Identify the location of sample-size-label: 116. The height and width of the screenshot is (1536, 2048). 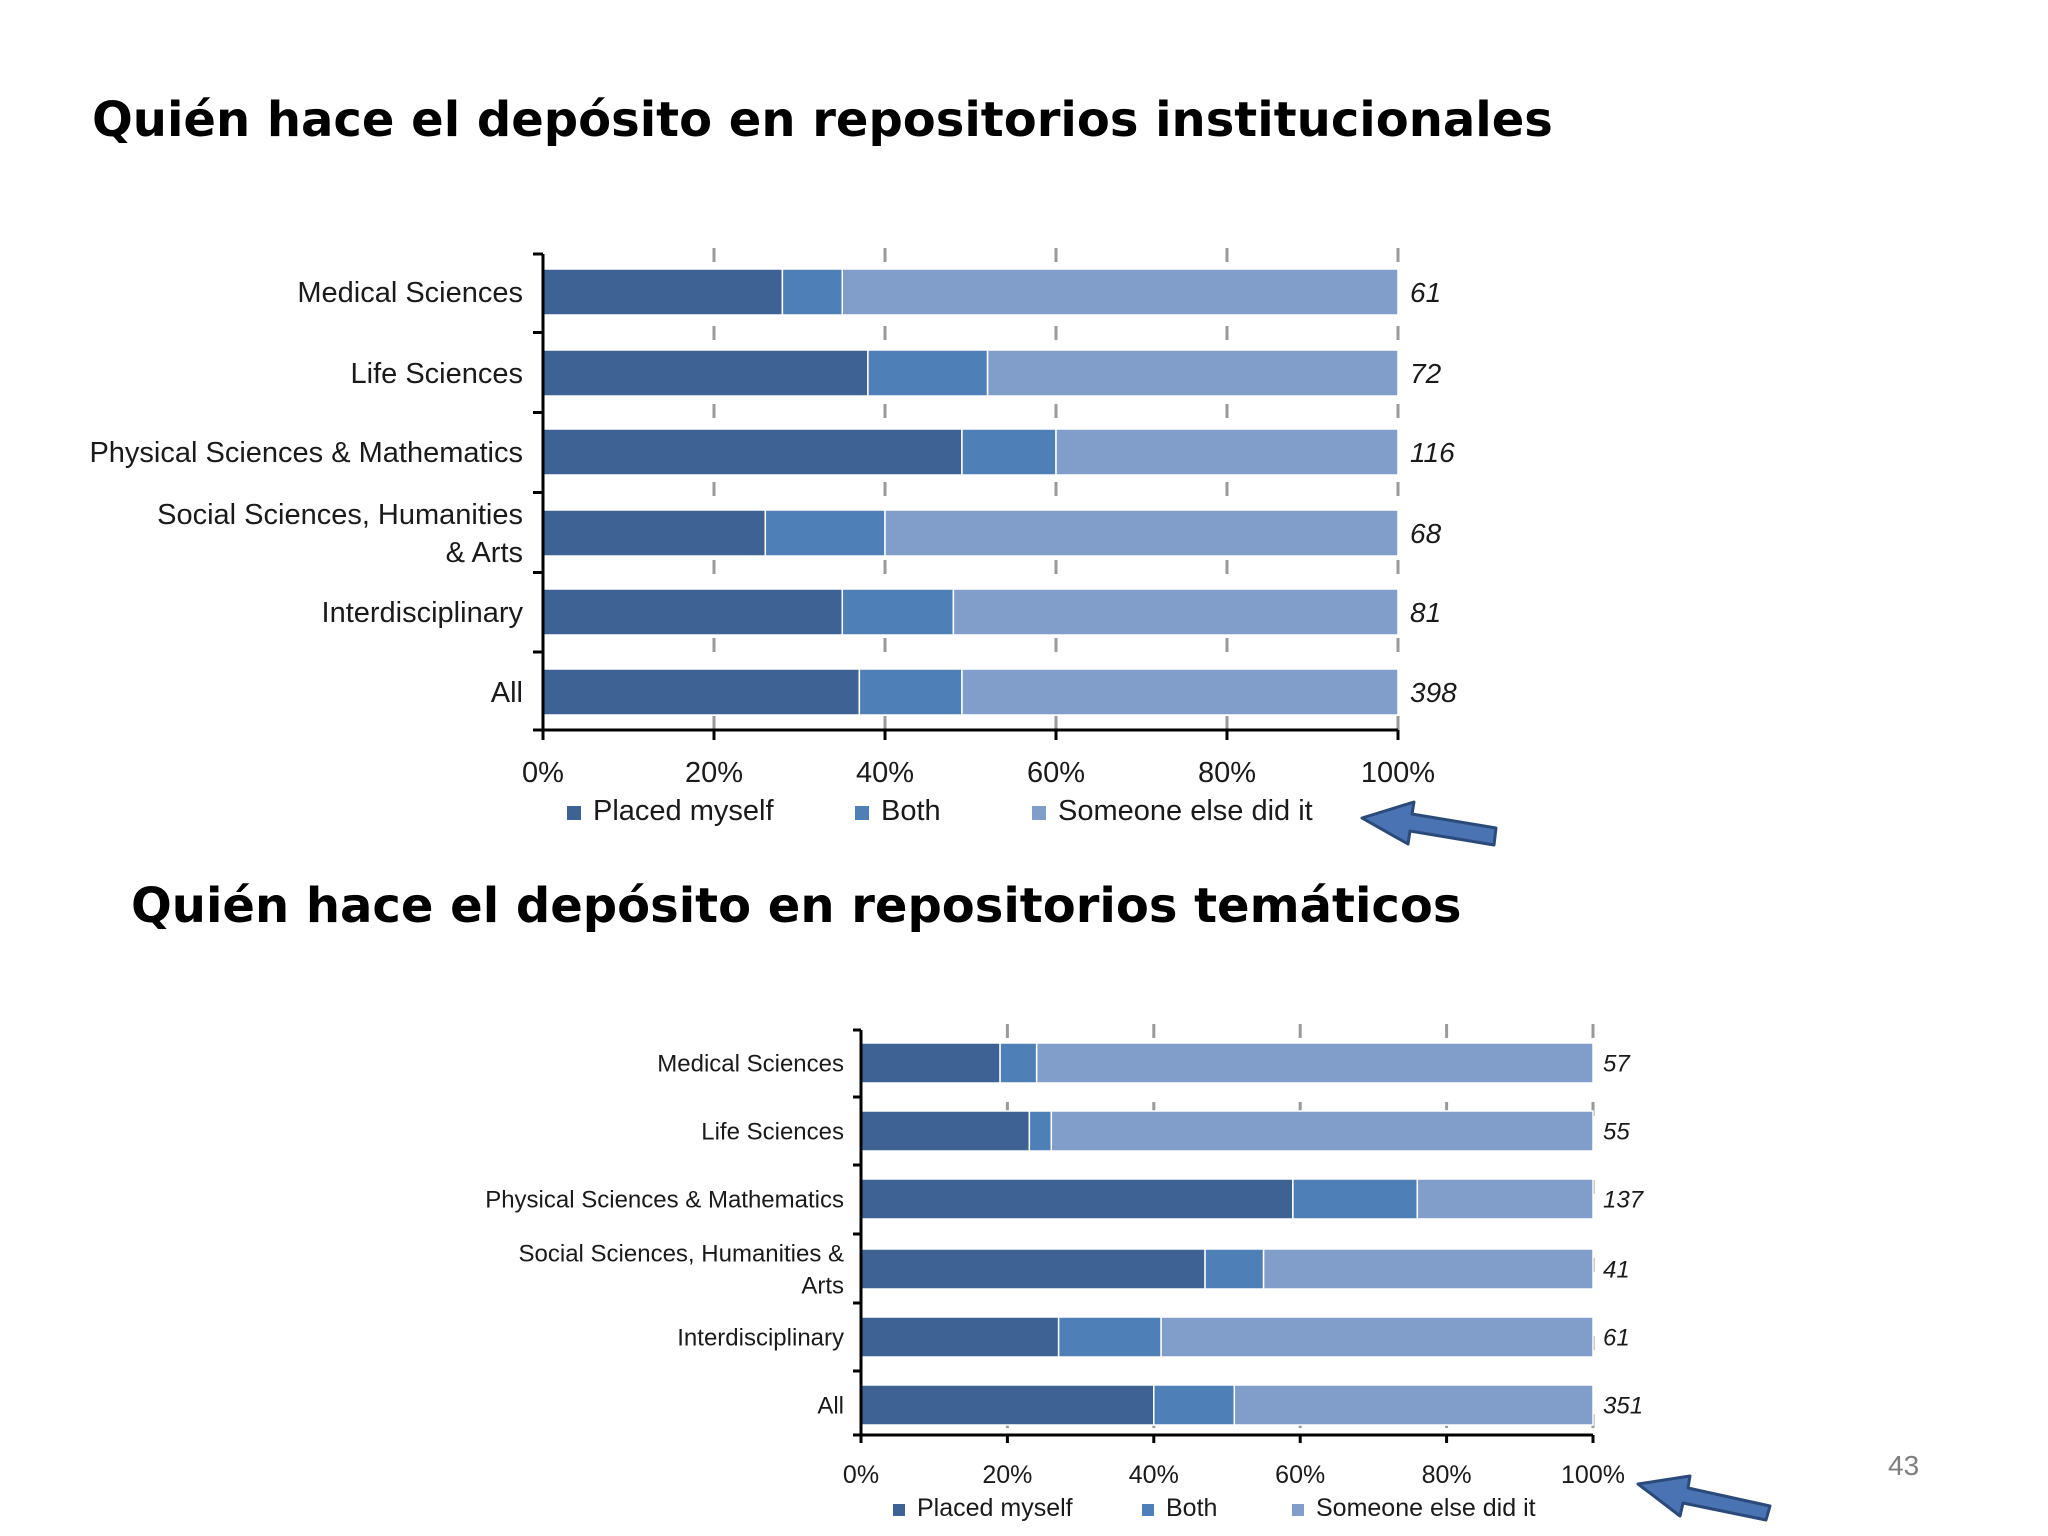
(1432, 452).